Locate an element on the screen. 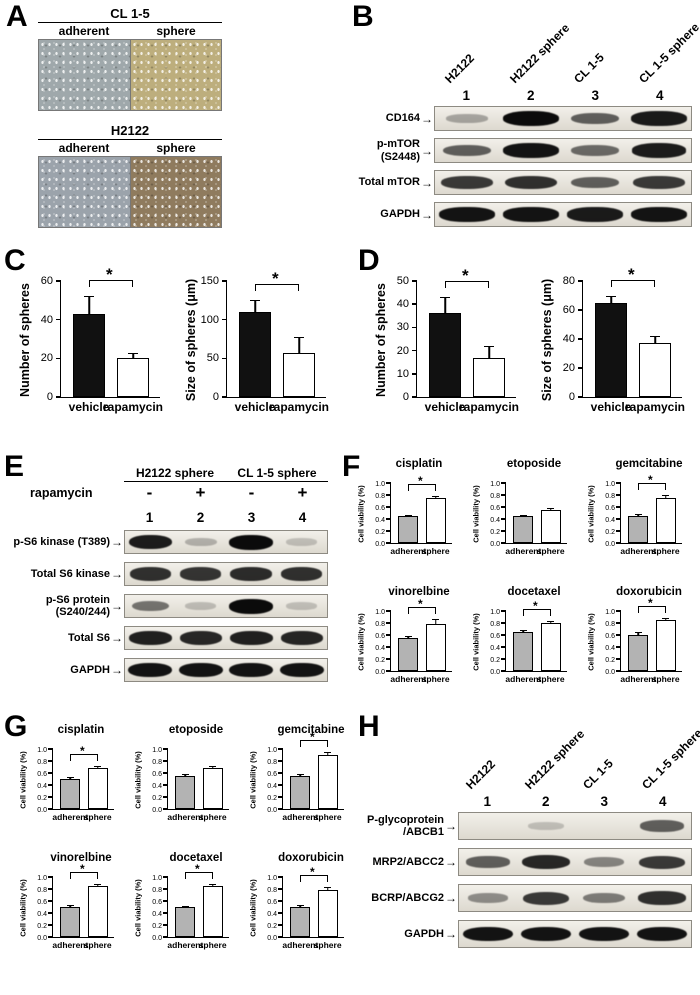 The height and width of the screenshot is (995, 700). x-category-label: rapamycin is located at coordinates (655, 407).